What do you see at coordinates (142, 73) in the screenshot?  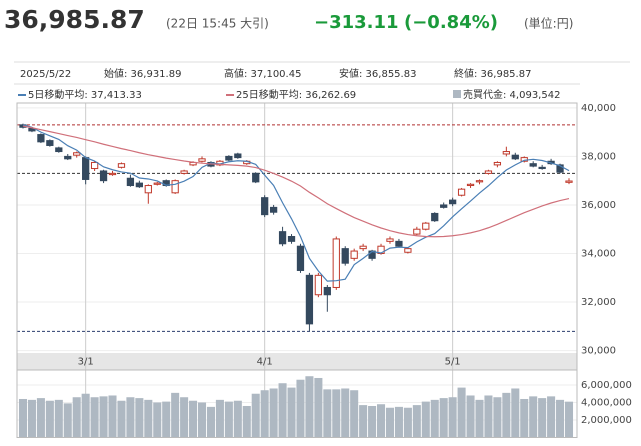 I see `info-open: 始値: 36,931.89` at bounding box center [142, 73].